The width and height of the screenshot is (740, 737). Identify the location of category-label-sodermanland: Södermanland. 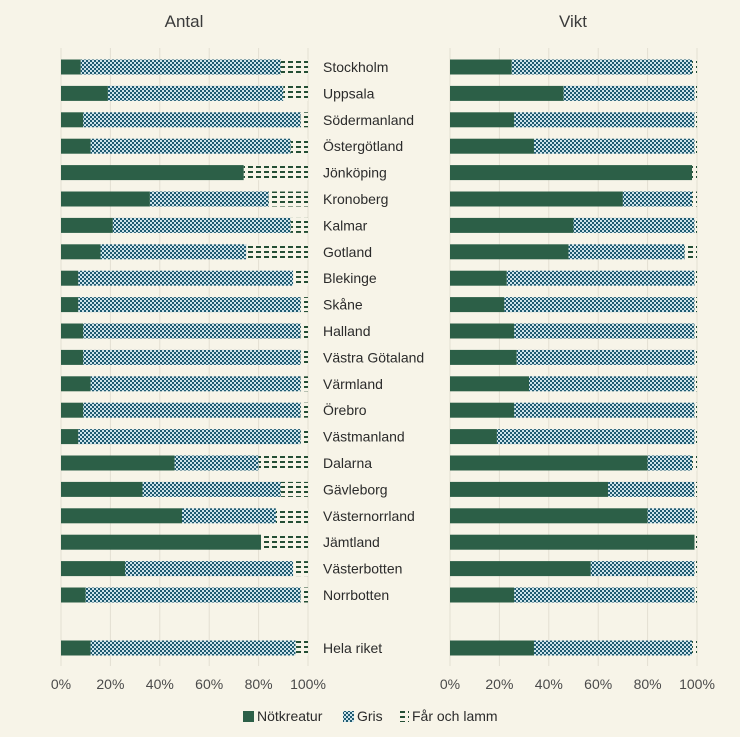
(368, 120).